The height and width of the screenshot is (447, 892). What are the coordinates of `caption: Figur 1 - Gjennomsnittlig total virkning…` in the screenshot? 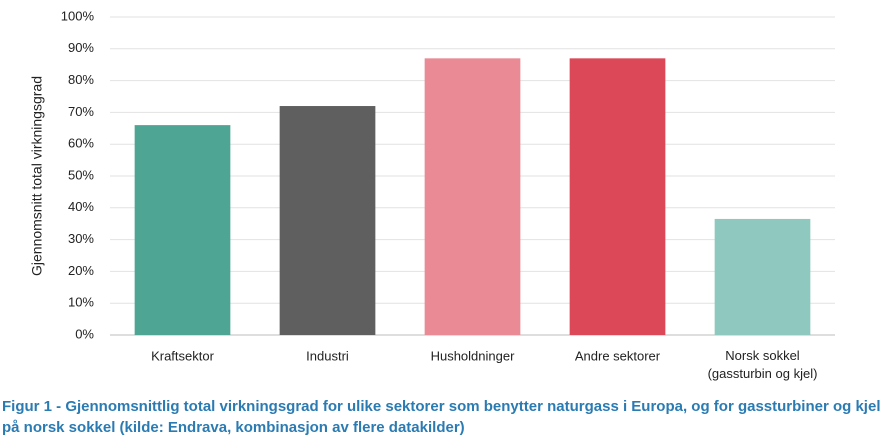 It's located at (441, 417).